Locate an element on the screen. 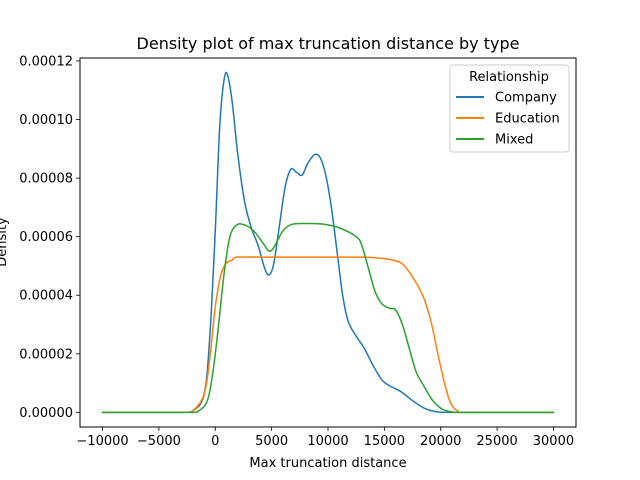  x-tick-label: 25000 is located at coordinates (496, 441).